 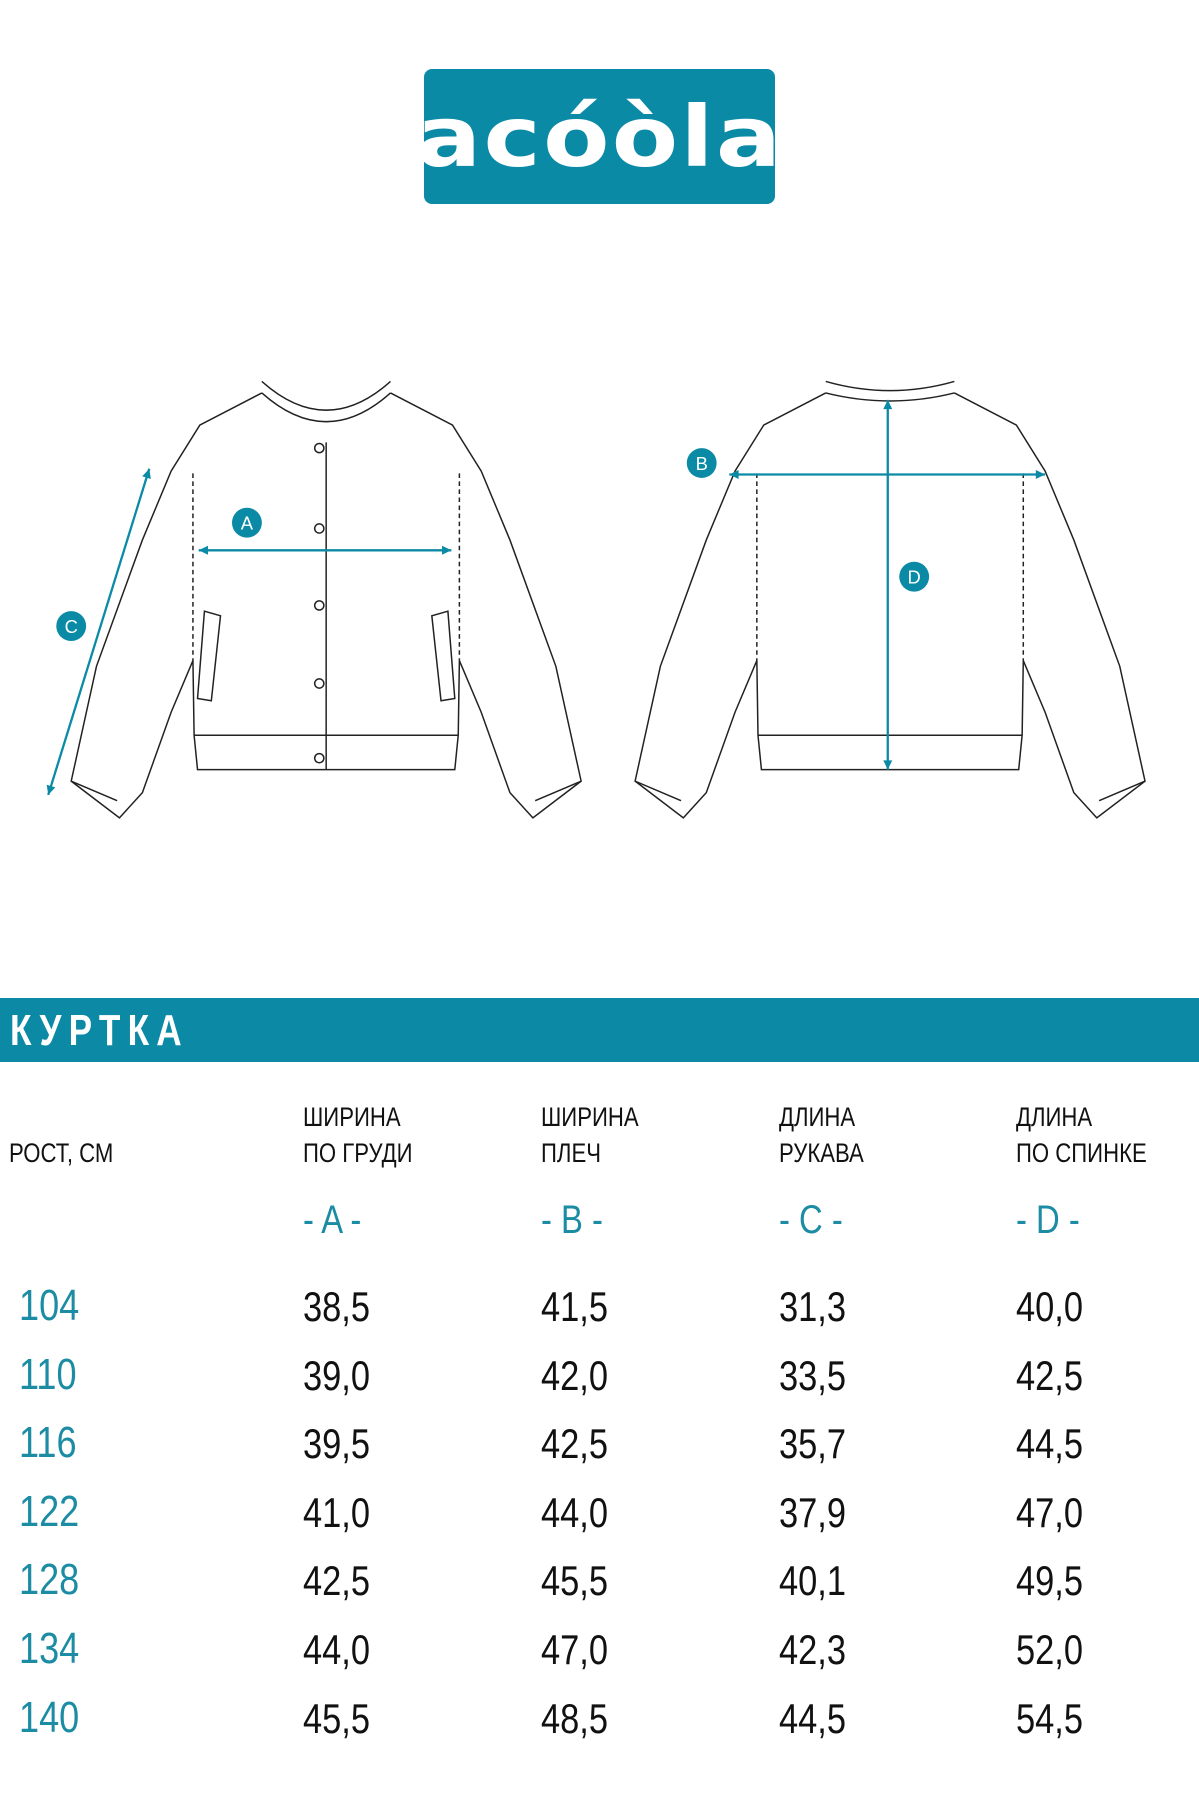 What do you see at coordinates (813, 1306) in the screenshot?
I see `value-cell: 31,3` at bounding box center [813, 1306].